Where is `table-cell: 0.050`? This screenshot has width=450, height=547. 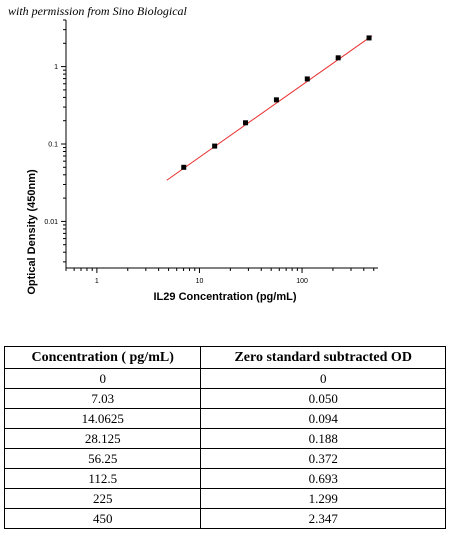 table-cell: 0.050 is located at coordinates (323, 398).